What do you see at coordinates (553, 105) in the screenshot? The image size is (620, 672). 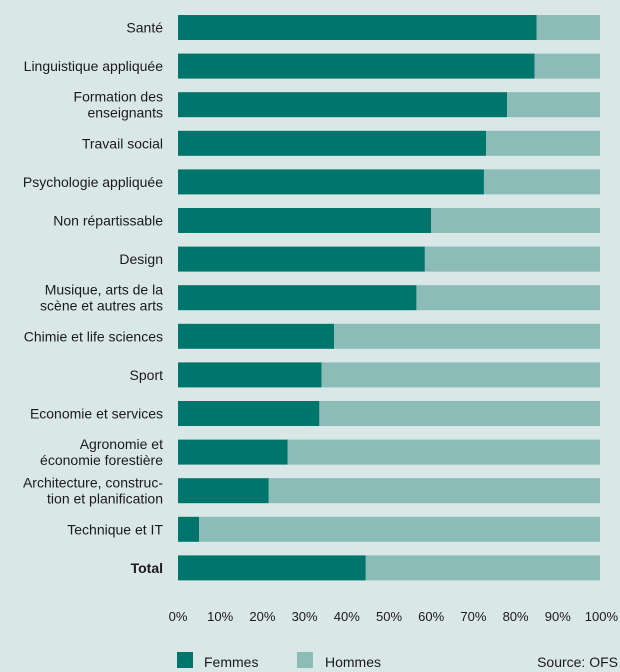 I see `bar-hommes-formation-des-enseignants` at bounding box center [553, 105].